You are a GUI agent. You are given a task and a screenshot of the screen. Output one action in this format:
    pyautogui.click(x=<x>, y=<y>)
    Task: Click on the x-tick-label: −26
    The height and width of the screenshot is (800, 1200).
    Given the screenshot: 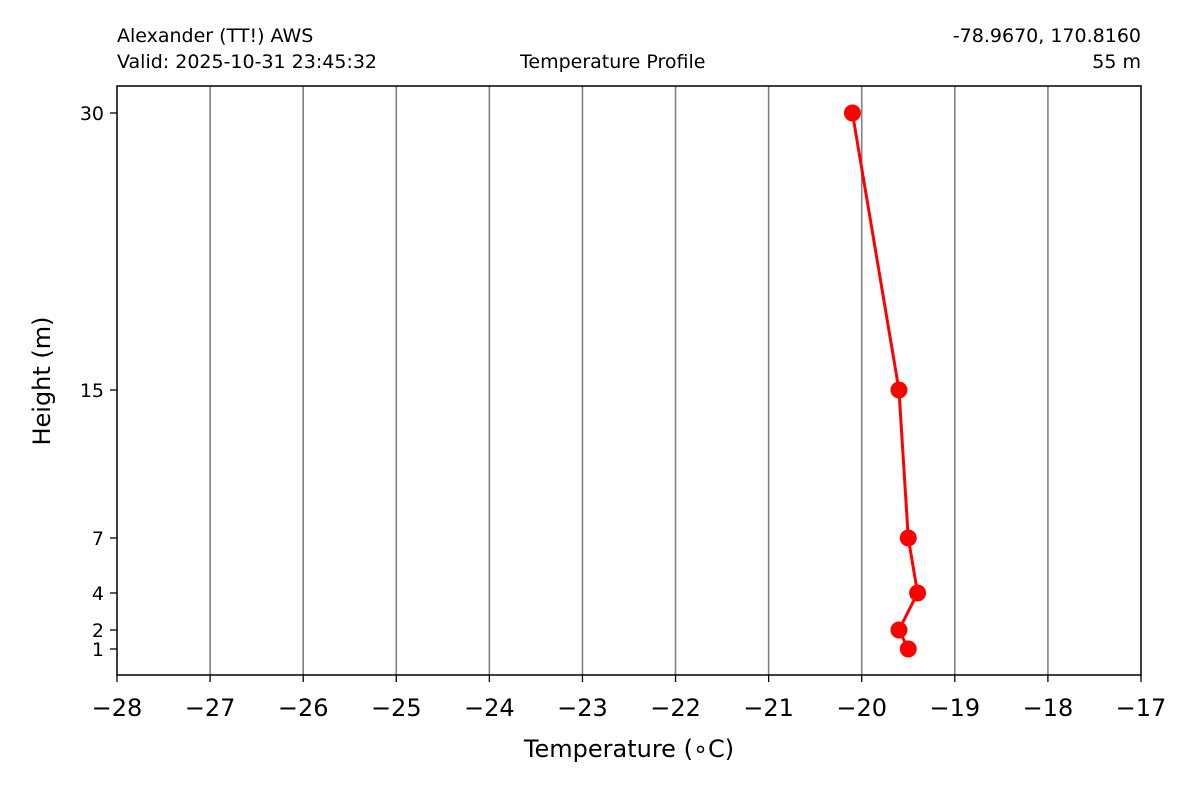 What is the action you would take?
    pyautogui.click(x=303, y=708)
    